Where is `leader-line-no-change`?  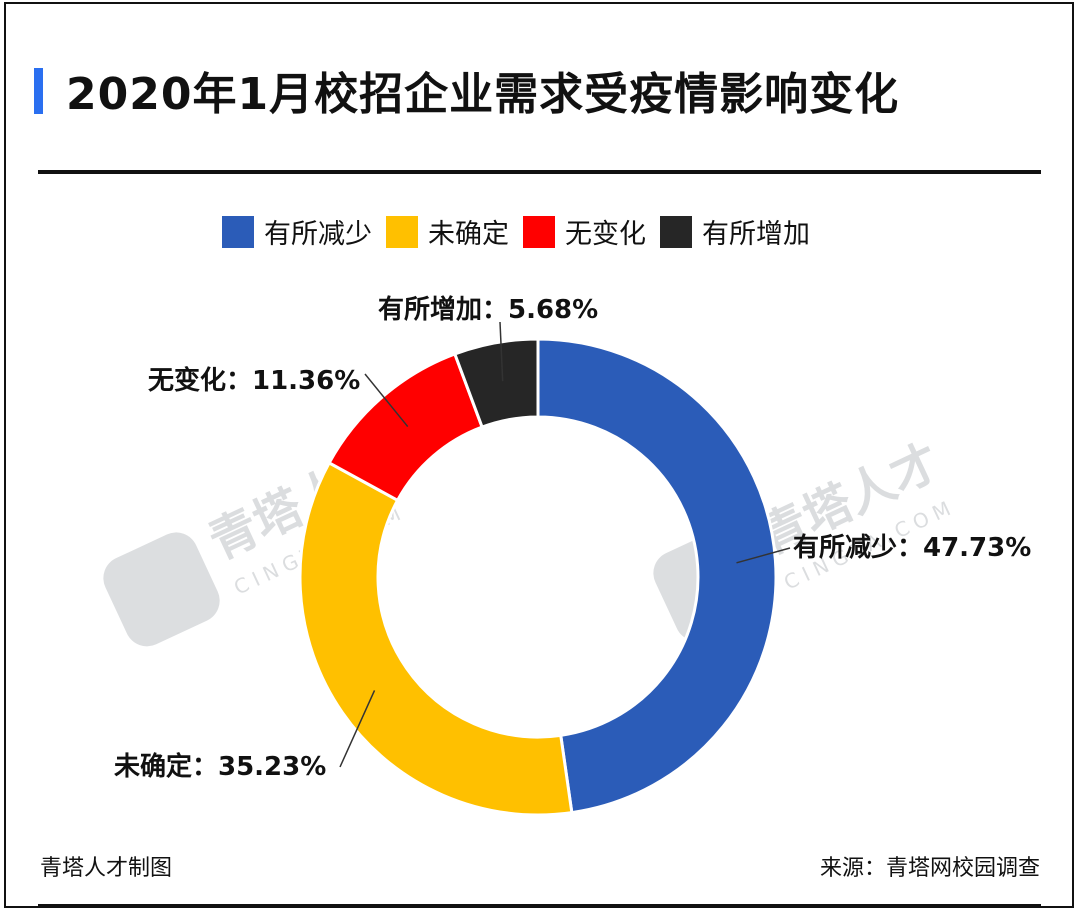 leader-line-no-change is located at coordinates (386, 400).